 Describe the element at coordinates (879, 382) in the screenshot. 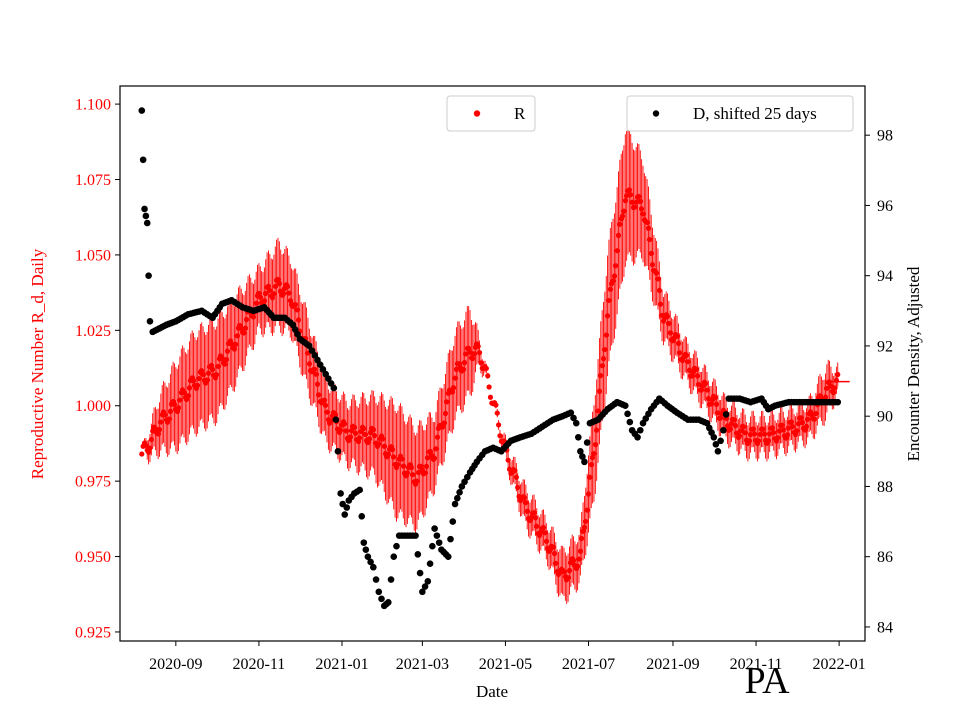

I see `y-axis-right: 84 86 88 90 92 94 96 98` at that location.